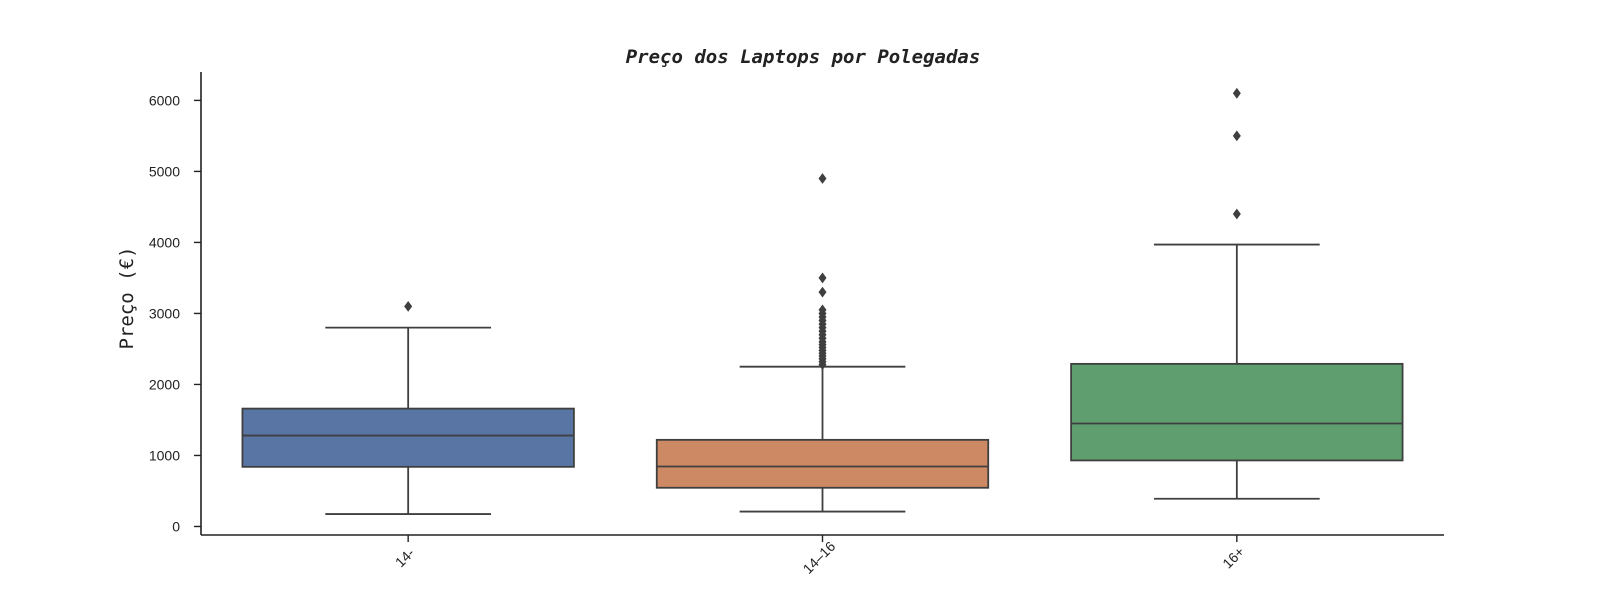 Image resolution: width=1600 pixels, height=600 pixels. I want to click on x-tick-label: 16+, so click(1233, 557).